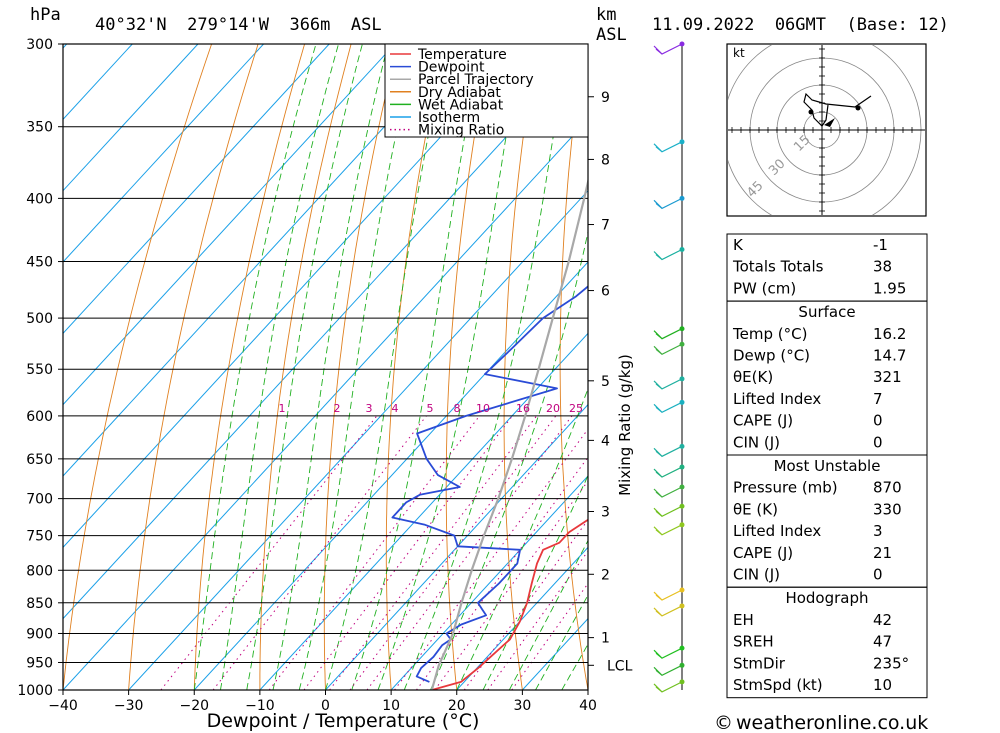  What do you see at coordinates (723, 722) in the screenshot?
I see `copyright-symbol: ©` at bounding box center [723, 722].